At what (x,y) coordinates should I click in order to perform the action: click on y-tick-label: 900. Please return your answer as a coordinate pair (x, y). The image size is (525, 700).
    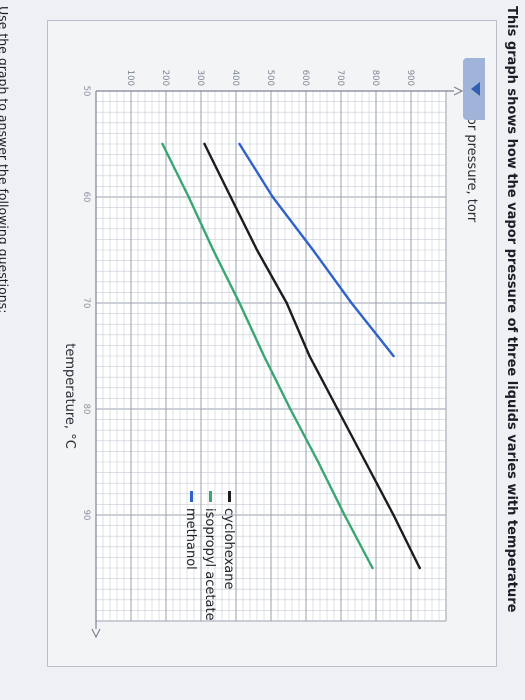
    Looking at the image, I should click on (410, 78).